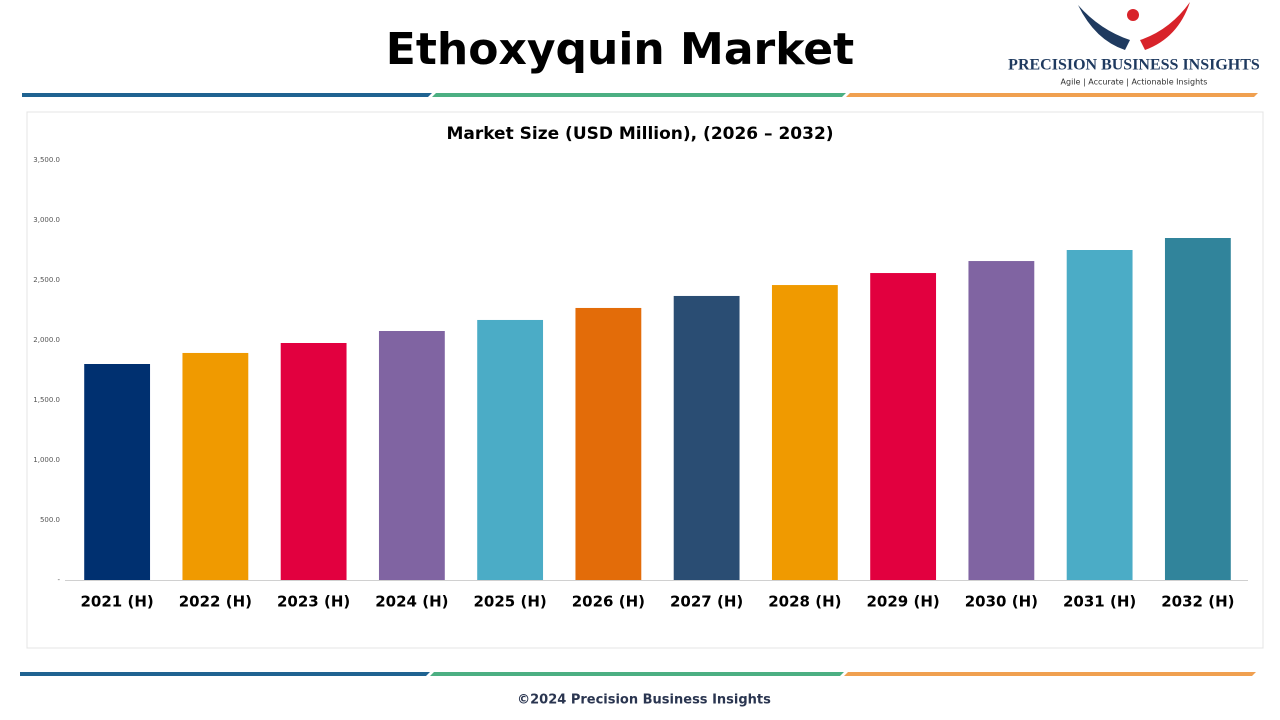  What do you see at coordinates (640, 95) in the screenshot?
I see `top-stripes` at bounding box center [640, 95].